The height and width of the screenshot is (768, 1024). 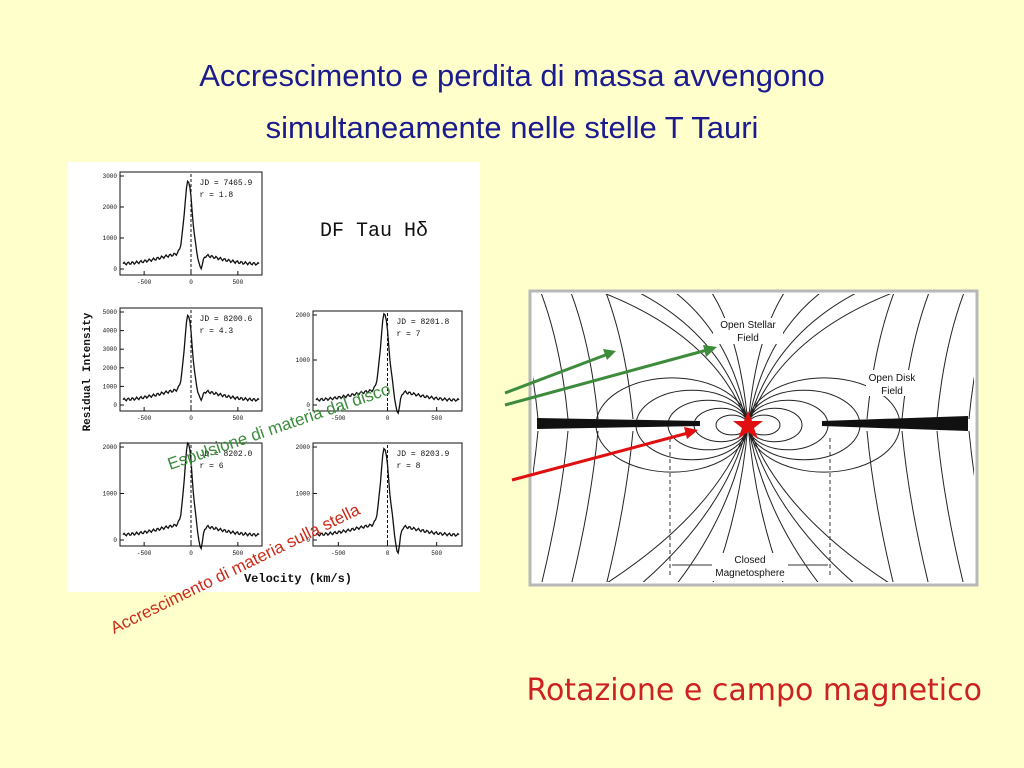 What do you see at coordinates (748, 325) in the screenshot?
I see `diagram-label: Open Stellar` at bounding box center [748, 325].